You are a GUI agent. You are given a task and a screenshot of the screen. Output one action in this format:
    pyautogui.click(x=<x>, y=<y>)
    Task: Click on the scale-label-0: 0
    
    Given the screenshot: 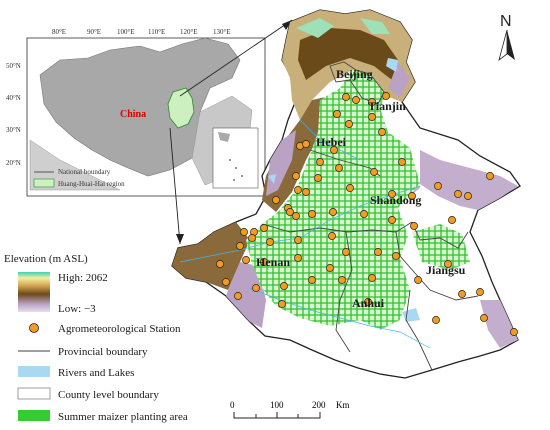 What is the action you would take?
    pyautogui.click(x=232, y=405)
    